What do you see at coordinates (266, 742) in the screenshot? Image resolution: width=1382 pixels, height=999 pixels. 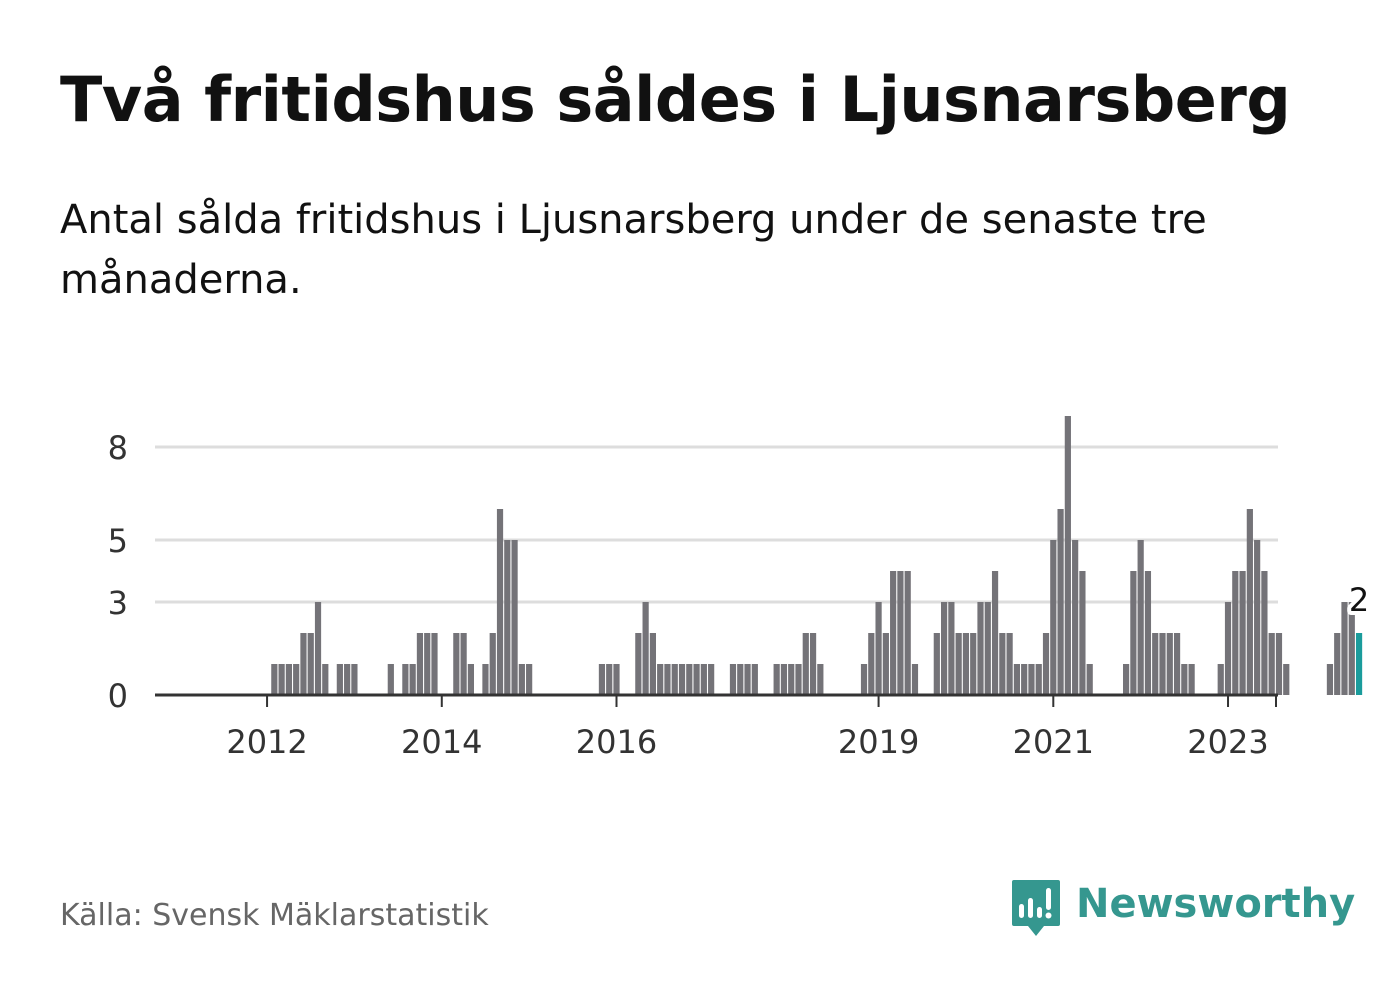 I see `x-tick-label: 2012` at bounding box center [266, 742].